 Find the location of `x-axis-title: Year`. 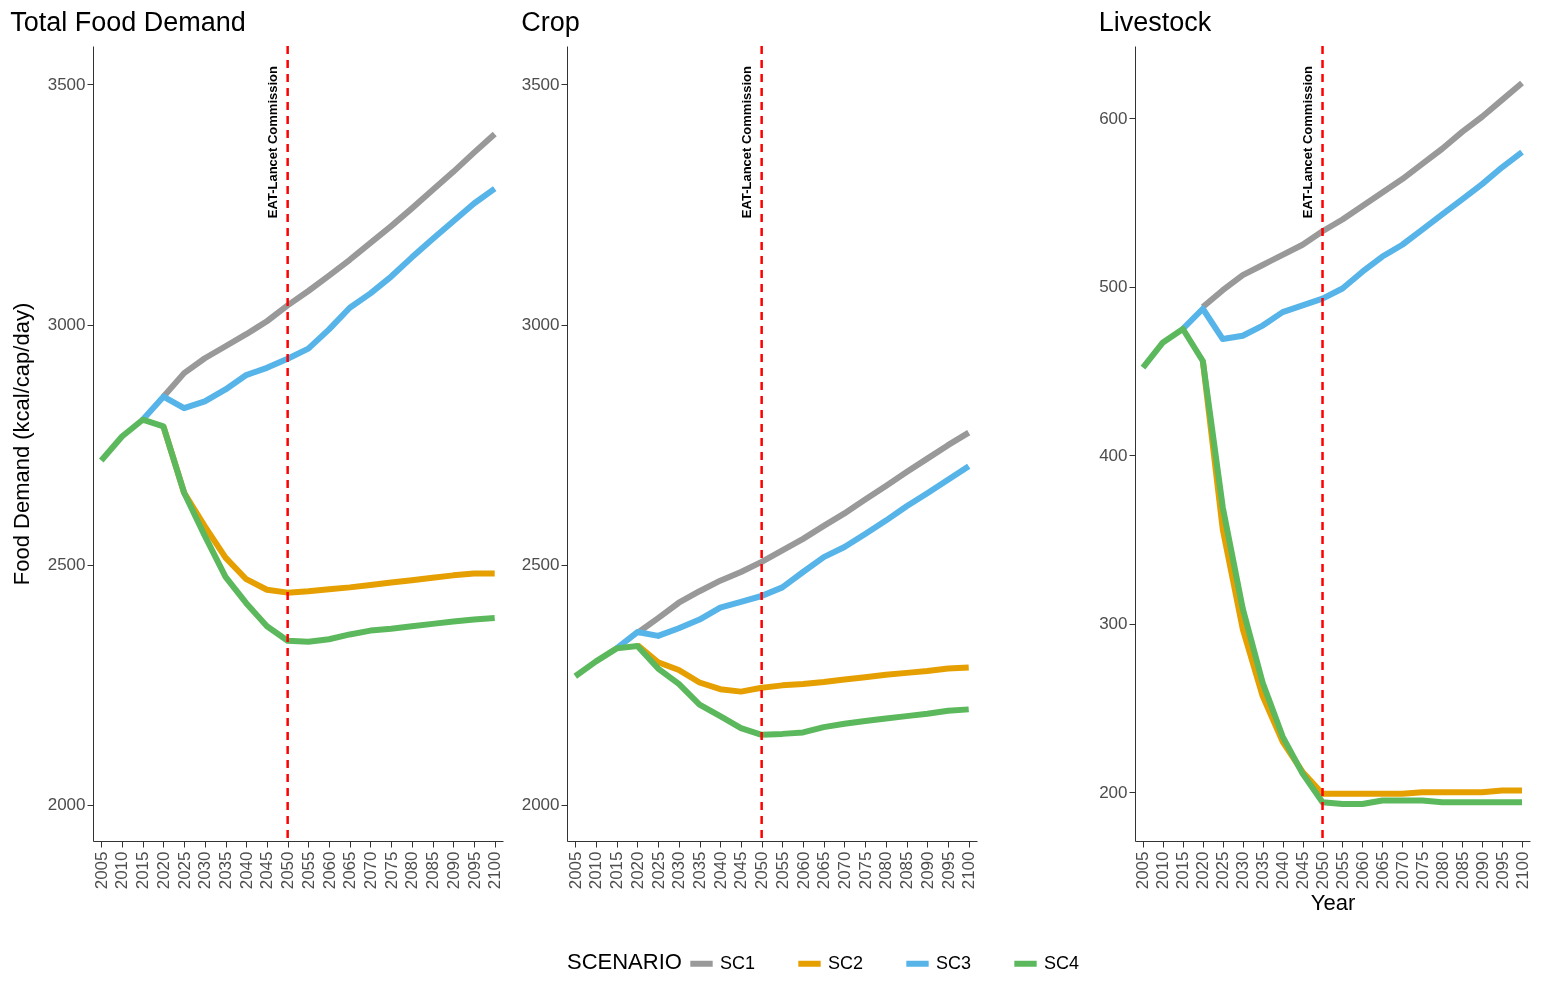

x-axis-title: Year is located at coordinates (1333, 903).